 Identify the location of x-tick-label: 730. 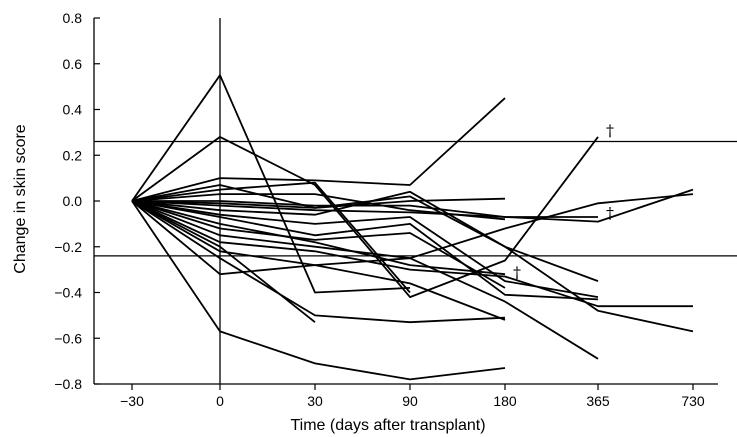
(693, 401).